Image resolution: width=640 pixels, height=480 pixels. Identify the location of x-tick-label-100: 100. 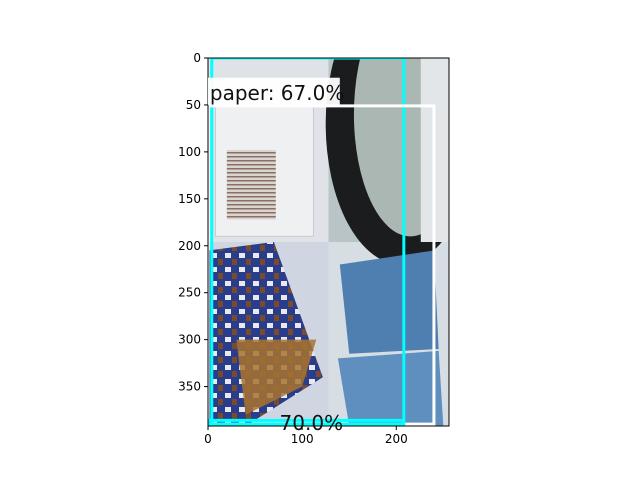
(302, 439).